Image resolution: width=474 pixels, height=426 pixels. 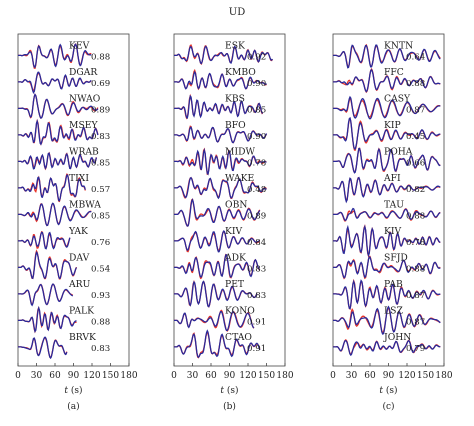 What do you see at coordinates (240, 310) in the screenshot?
I see `station-label: KONO` at bounding box center [240, 310].